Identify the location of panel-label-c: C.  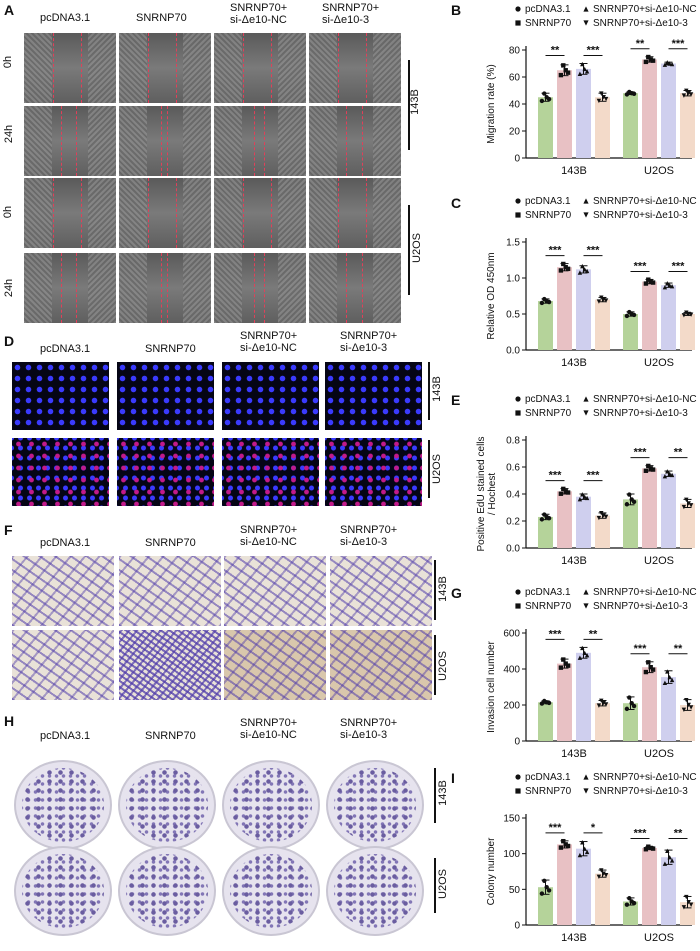
(456, 203).